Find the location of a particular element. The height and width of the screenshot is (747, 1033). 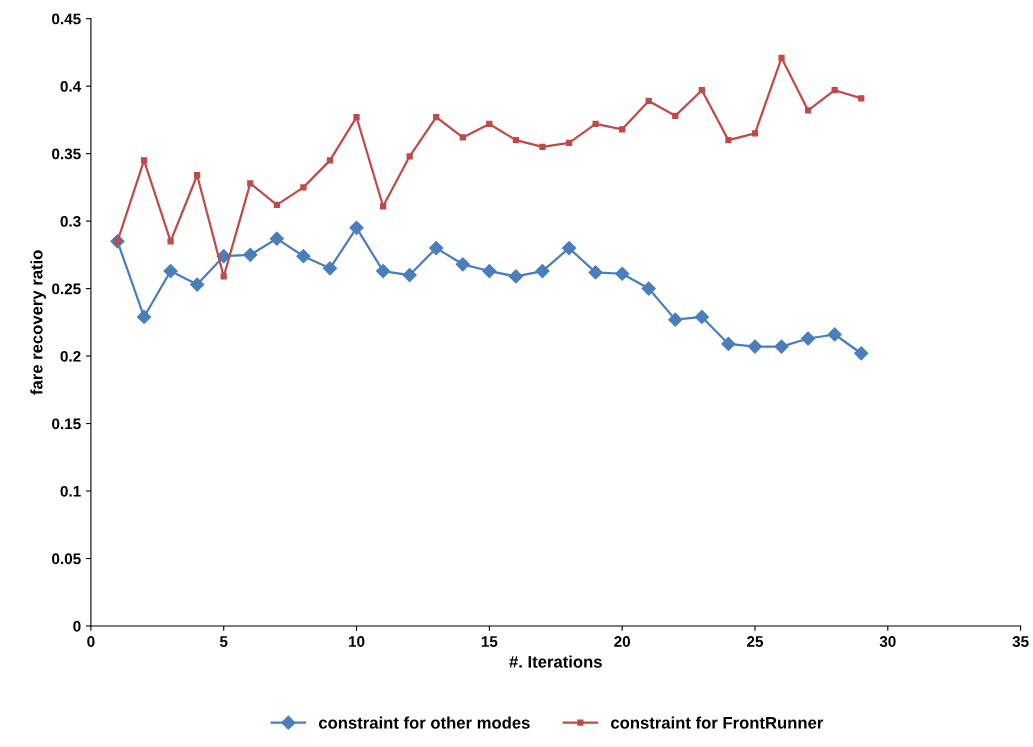

legend-label: constraint for other modes is located at coordinates (424, 722).